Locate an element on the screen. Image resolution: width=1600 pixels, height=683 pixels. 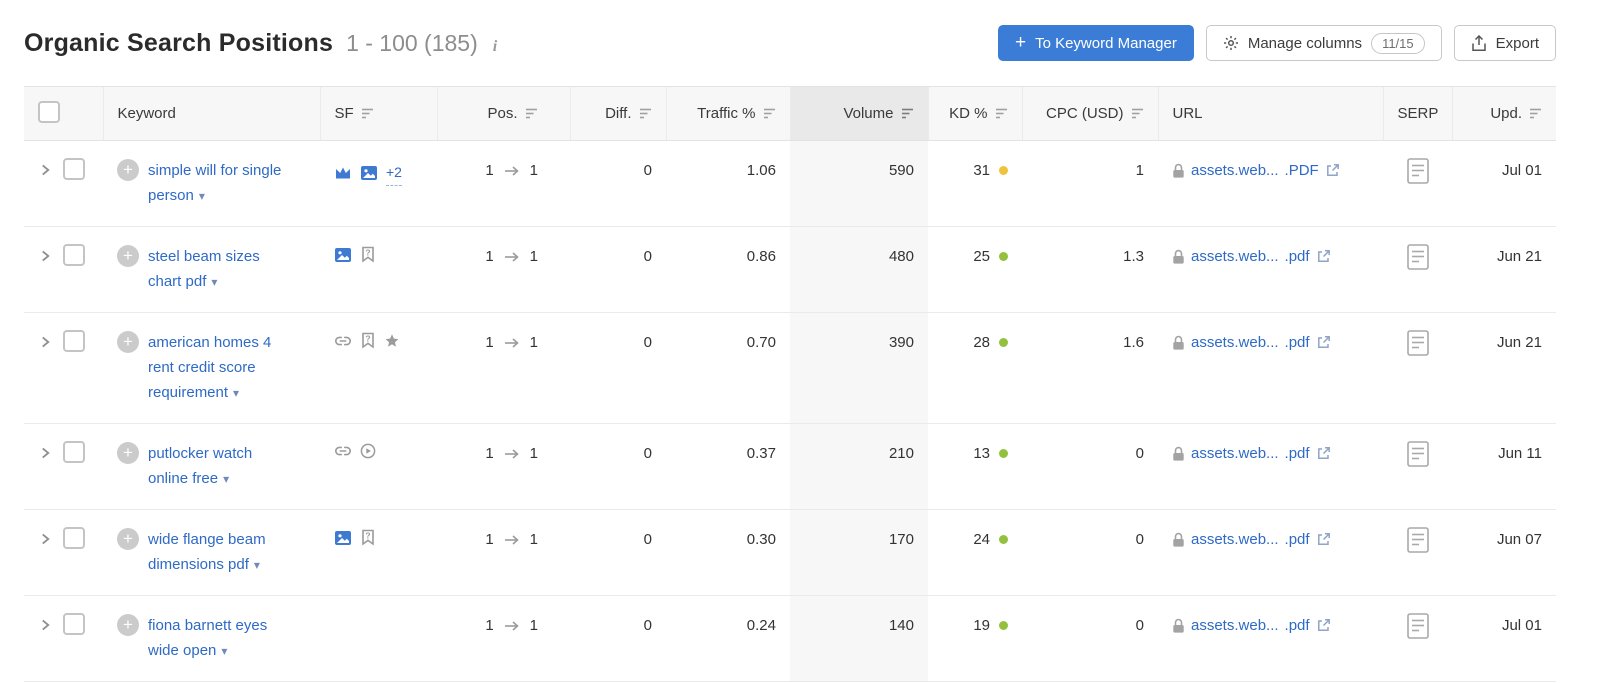
select-all-checkbox is located at coordinates (49, 111).